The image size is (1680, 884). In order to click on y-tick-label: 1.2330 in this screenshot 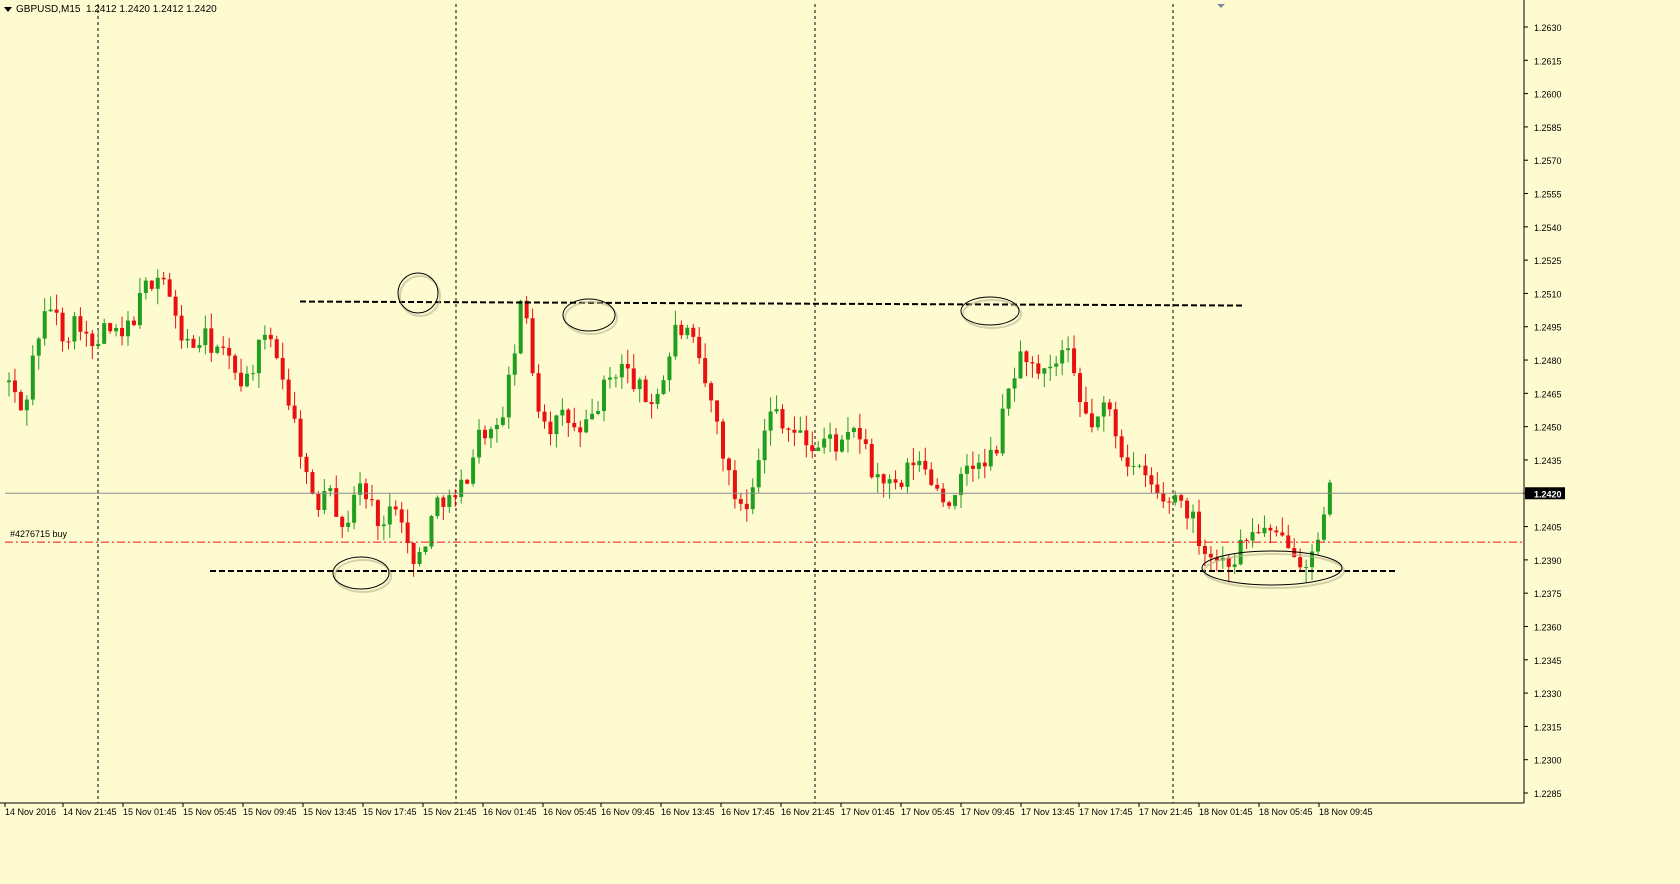, I will do `click(1548, 694)`.